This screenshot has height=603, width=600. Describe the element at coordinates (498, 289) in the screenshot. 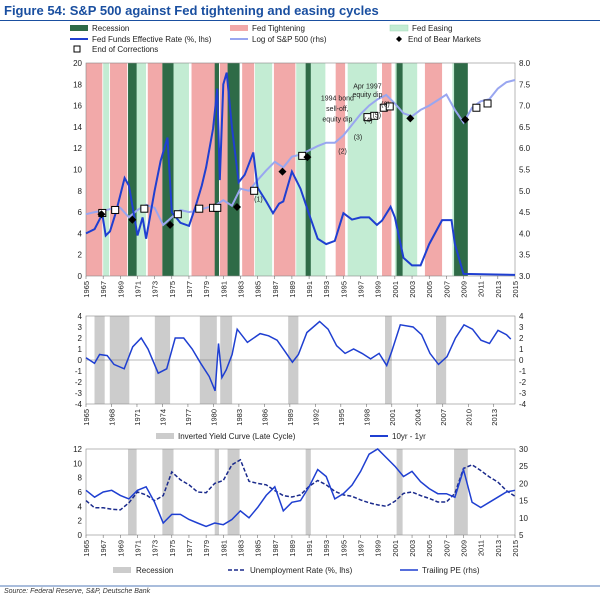

I see `x-tick-label: 2013` at that location.